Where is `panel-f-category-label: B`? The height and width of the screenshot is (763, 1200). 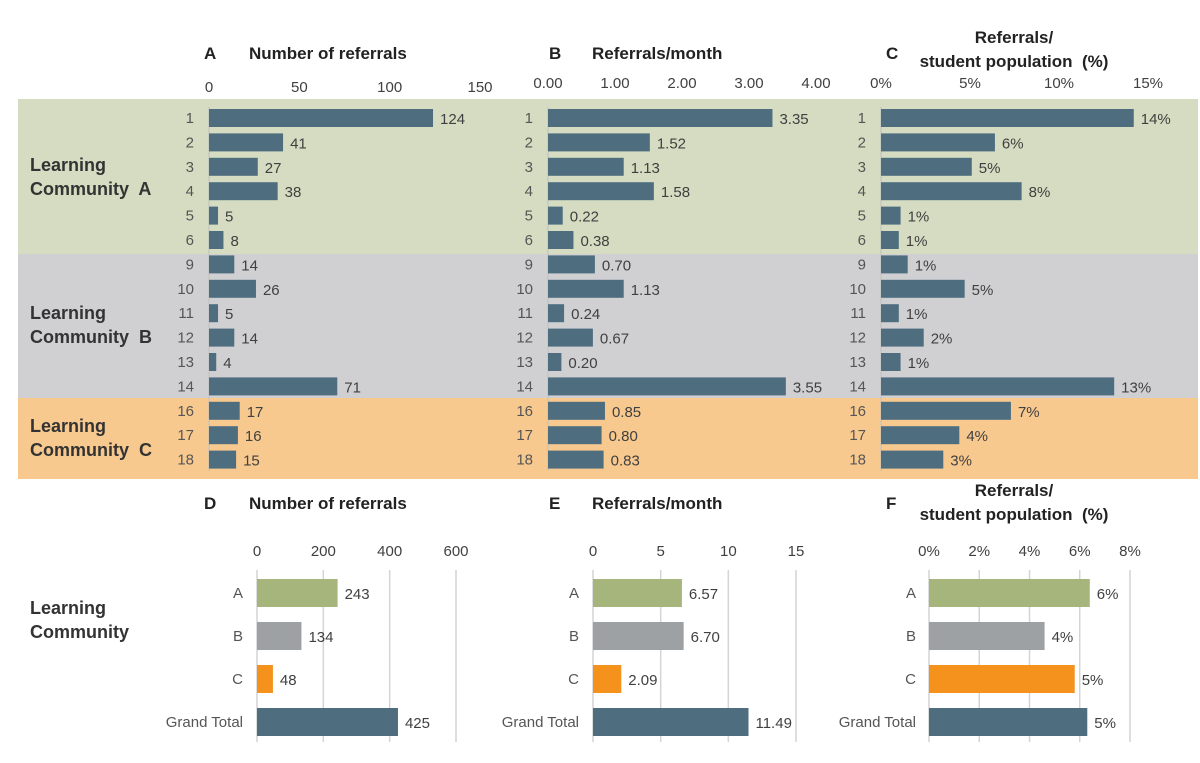 panel-f-category-label: B is located at coordinates (911, 636).